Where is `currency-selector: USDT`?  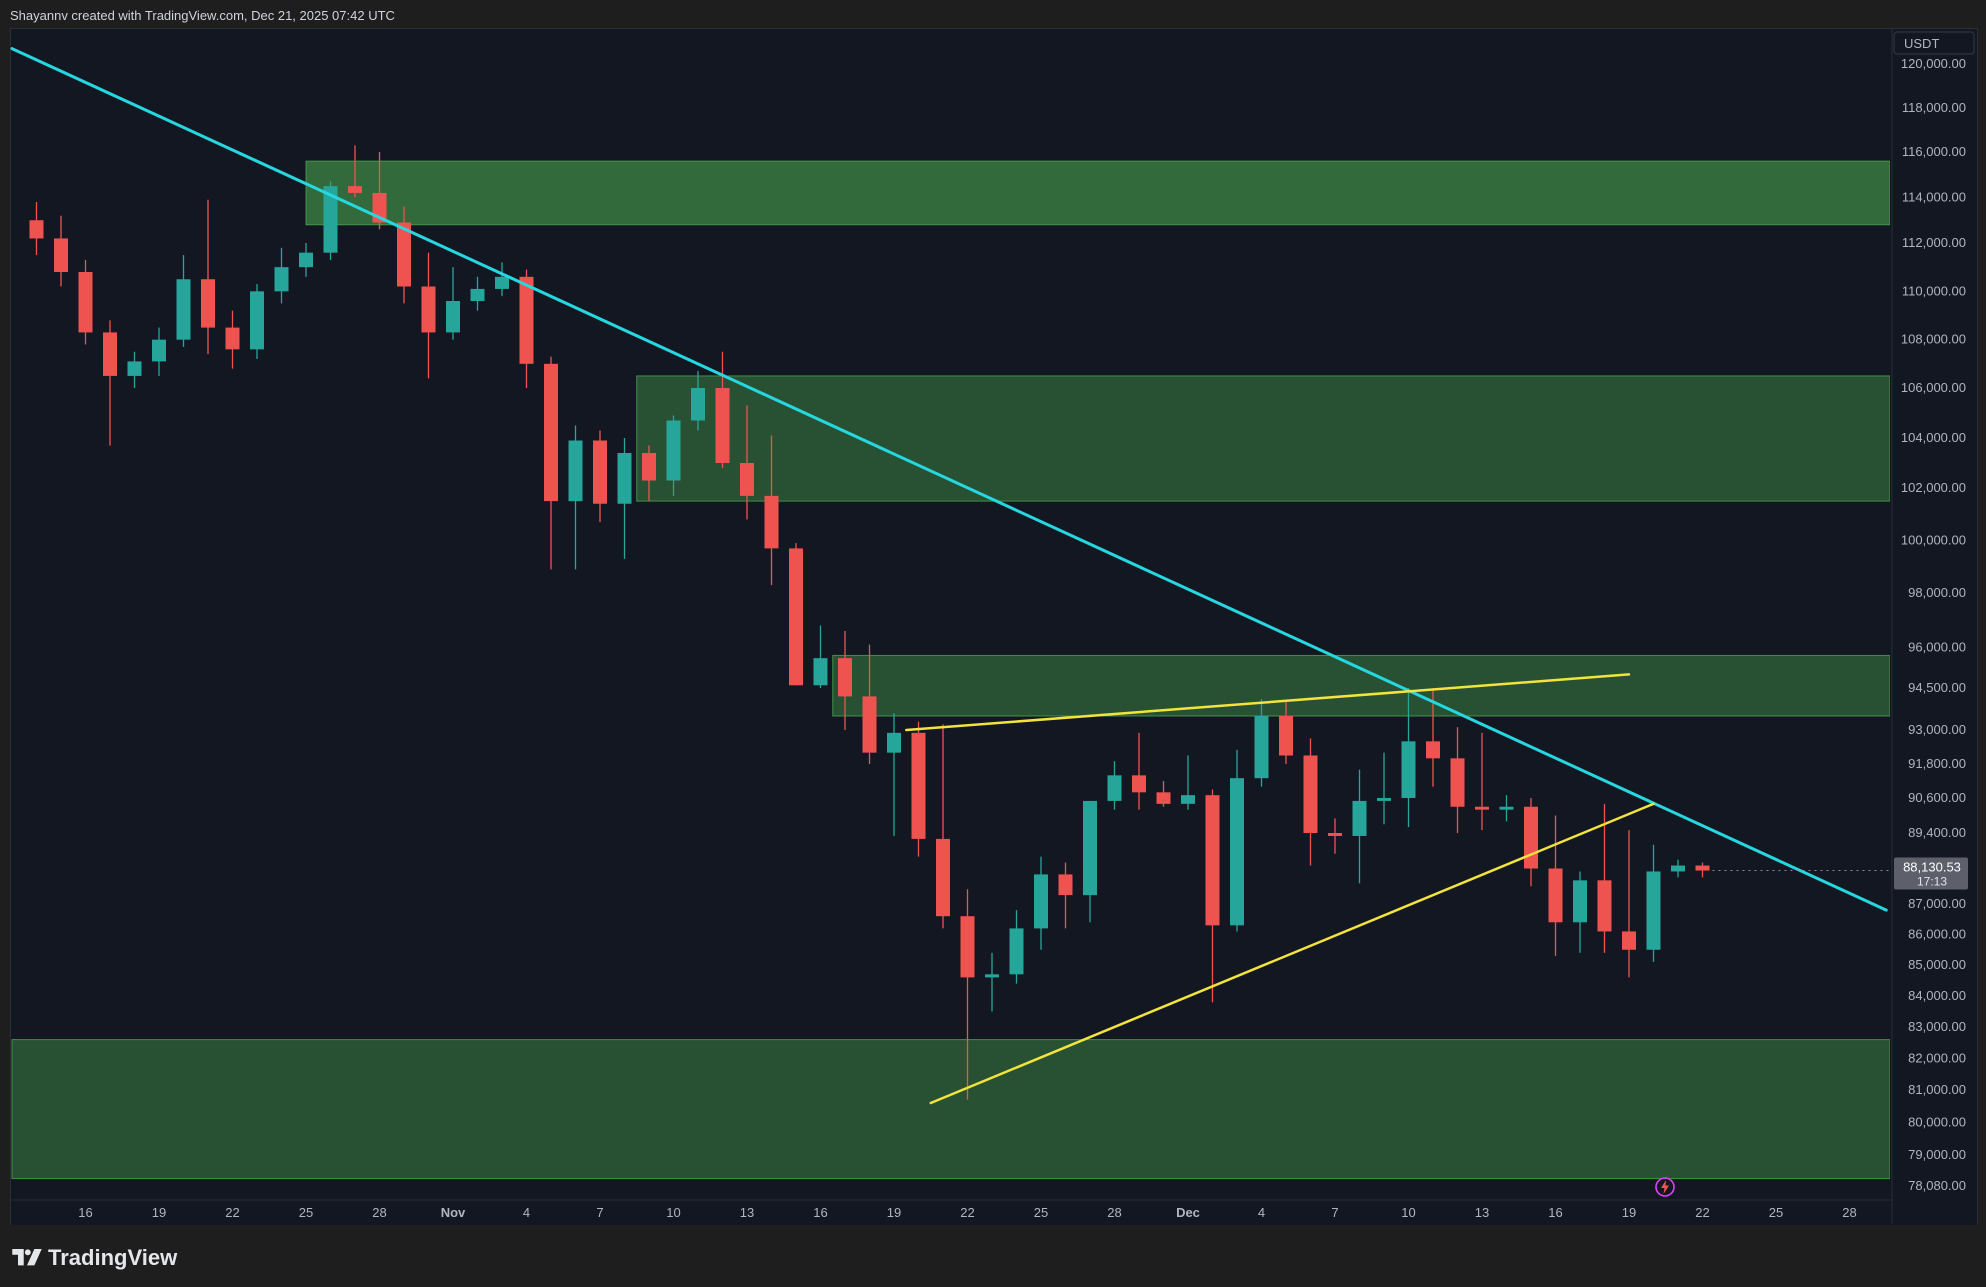
currency-selector: USDT is located at coordinates (1934, 43).